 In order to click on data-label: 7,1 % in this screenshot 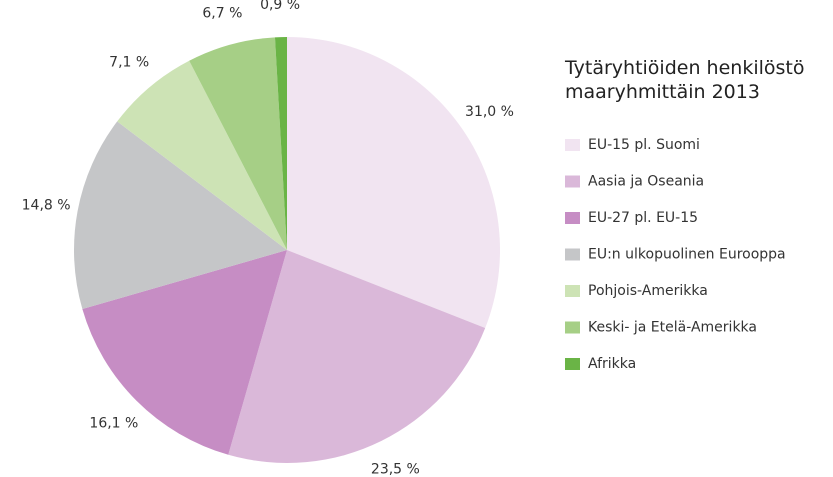, I will do `click(129, 63)`.